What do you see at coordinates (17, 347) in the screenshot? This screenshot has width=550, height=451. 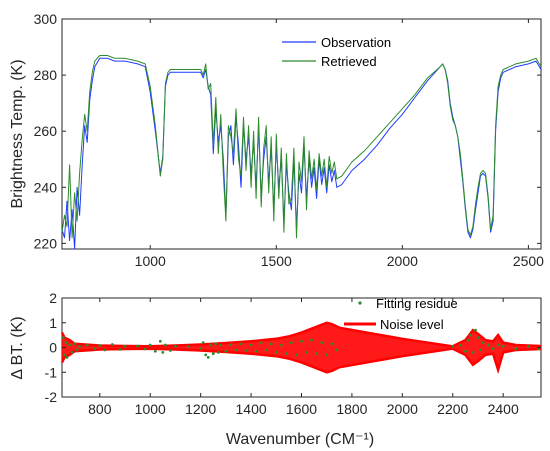 I see `bottom-y-axis-label: Δ BT. (K)` at bounding box center [17, 347].